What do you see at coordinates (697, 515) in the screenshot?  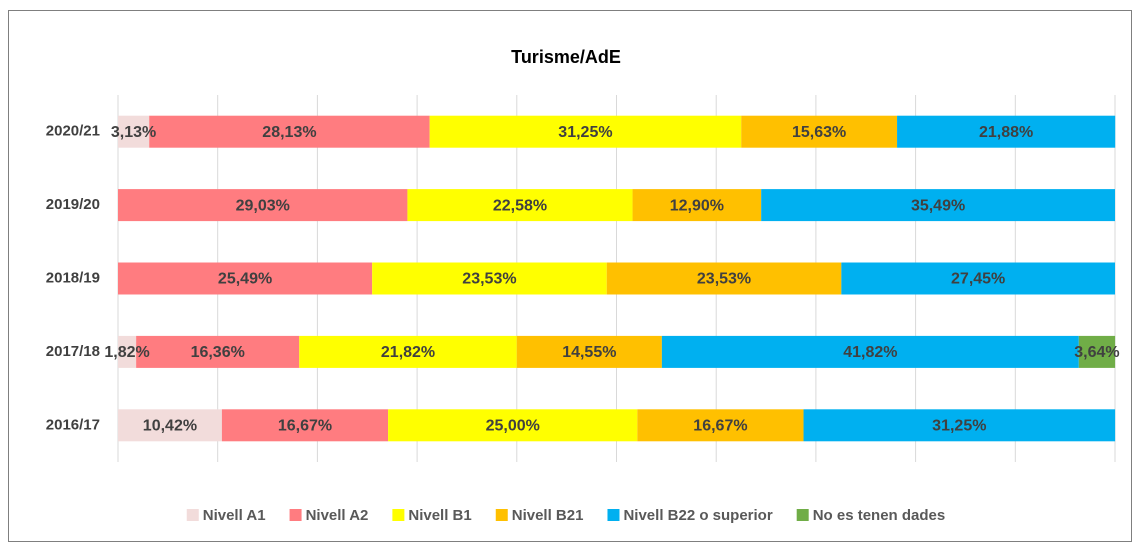 I see `legend-label: Nivell B22 o superior` at bounding box center [697, 515].